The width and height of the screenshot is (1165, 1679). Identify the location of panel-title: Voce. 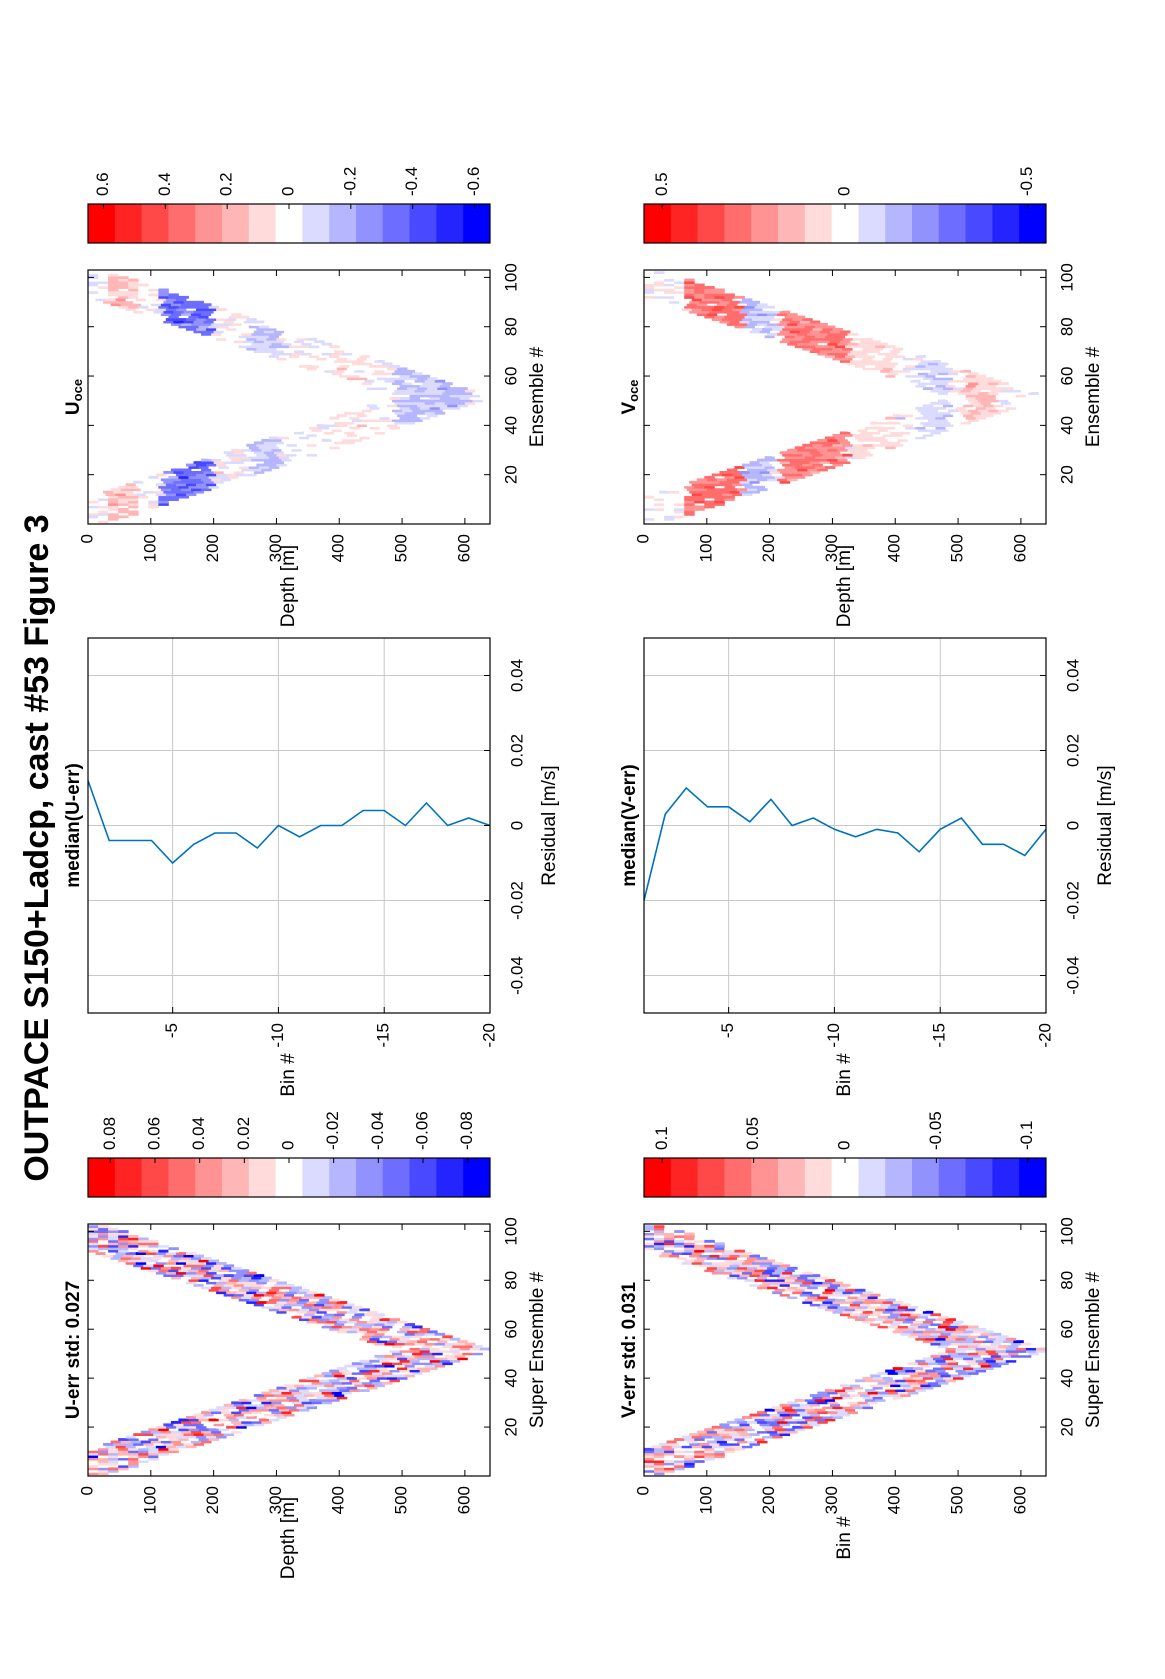
(630, 396).